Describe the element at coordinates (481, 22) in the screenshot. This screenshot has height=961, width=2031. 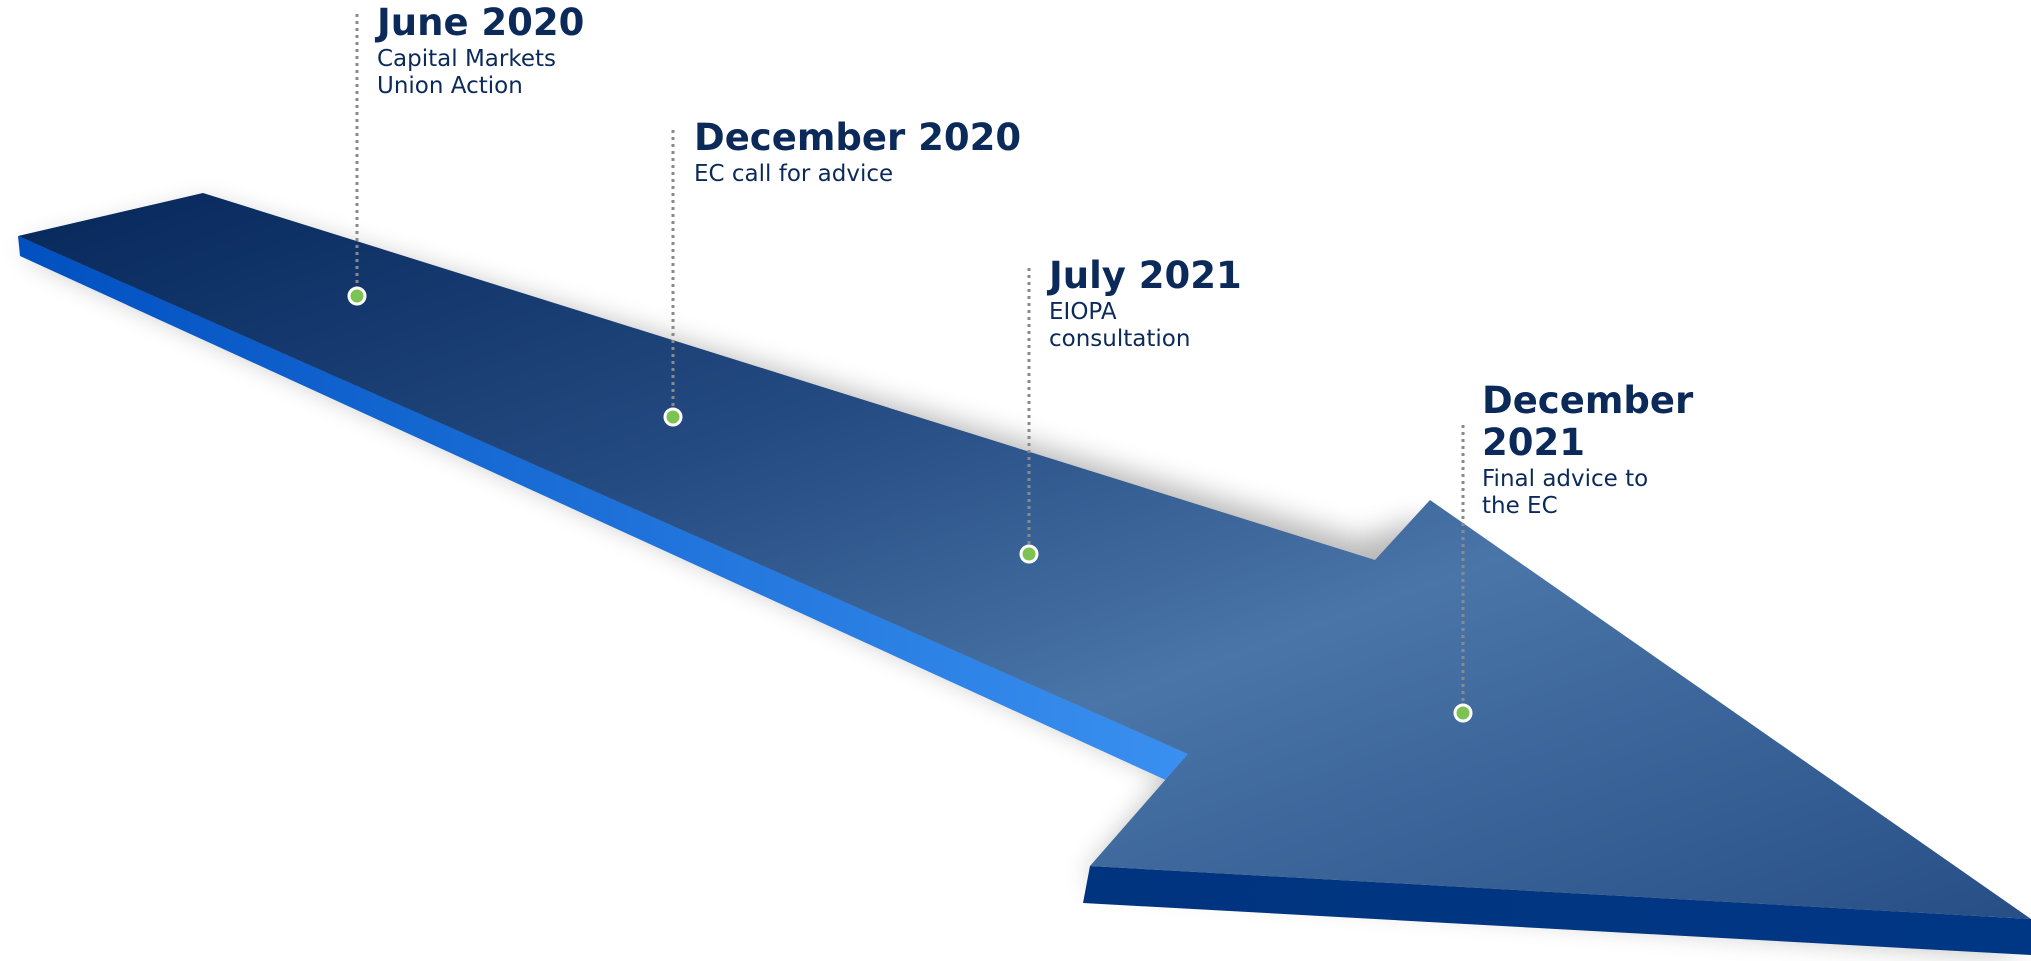
I see `milestone-date: June 2020` at that location.